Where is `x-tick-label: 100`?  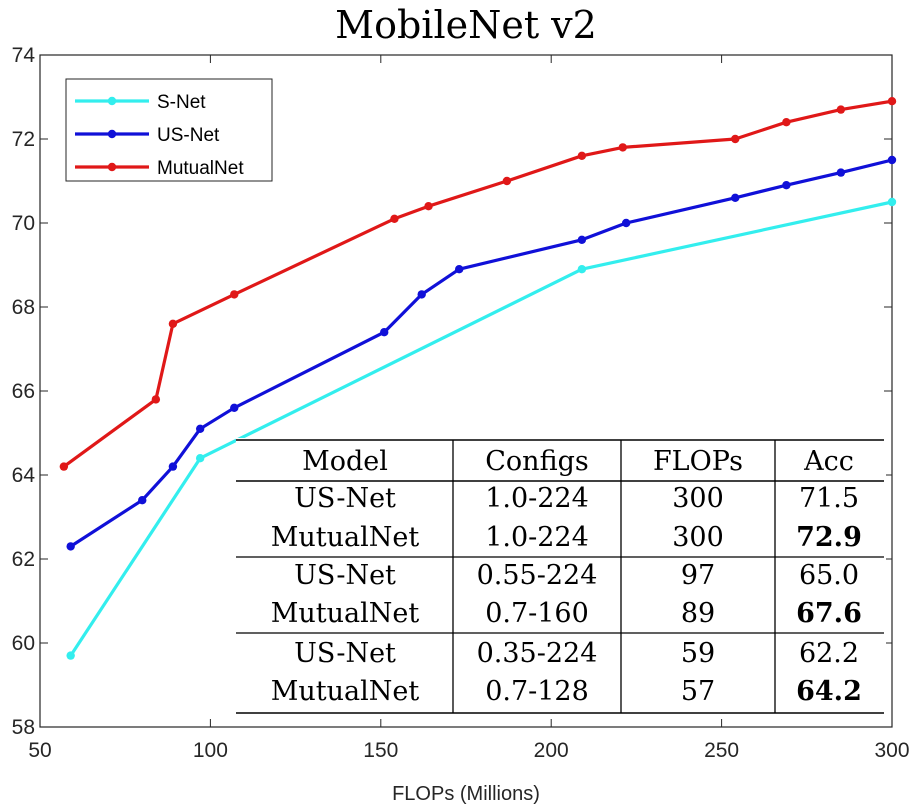 x-tick-label: 100 is located at coordinates (210, 750).